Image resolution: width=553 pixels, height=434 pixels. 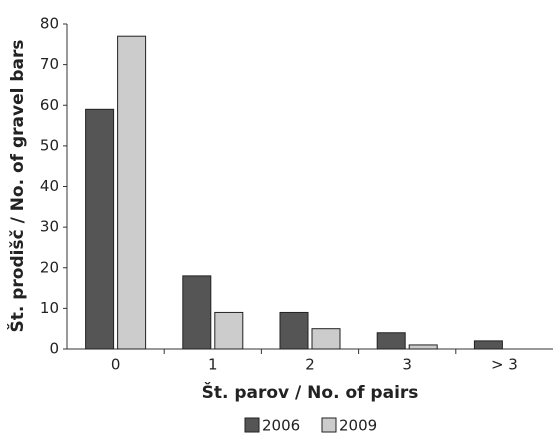 What do you see at coordinates (17, 185) in the screenshot?
I see `y-axis-title: Št. prodišč / No. of gravel bars` at bounding box center [17, 185].